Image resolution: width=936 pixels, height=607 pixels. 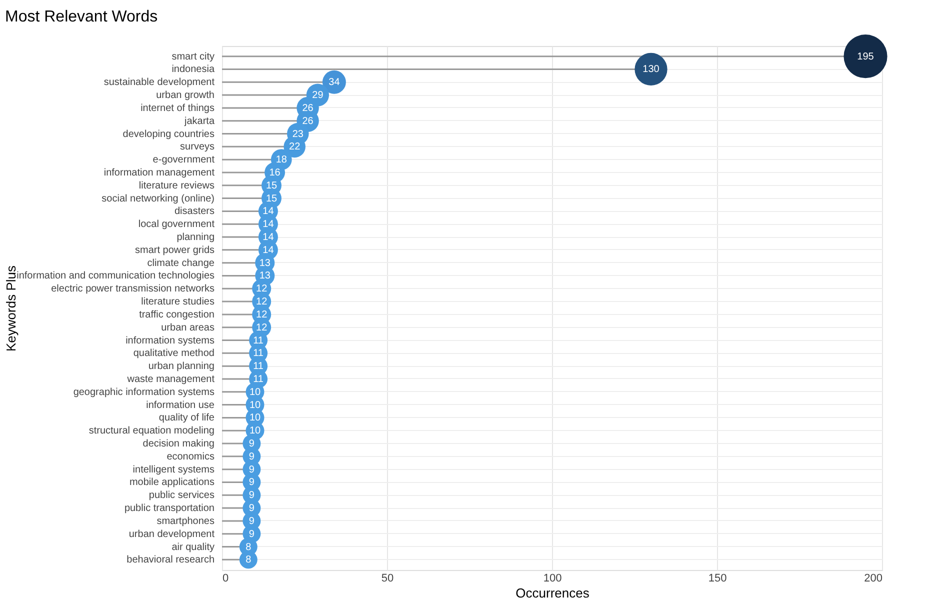 I want to click on x-tick-label: 100, so click(x=552, y=578).